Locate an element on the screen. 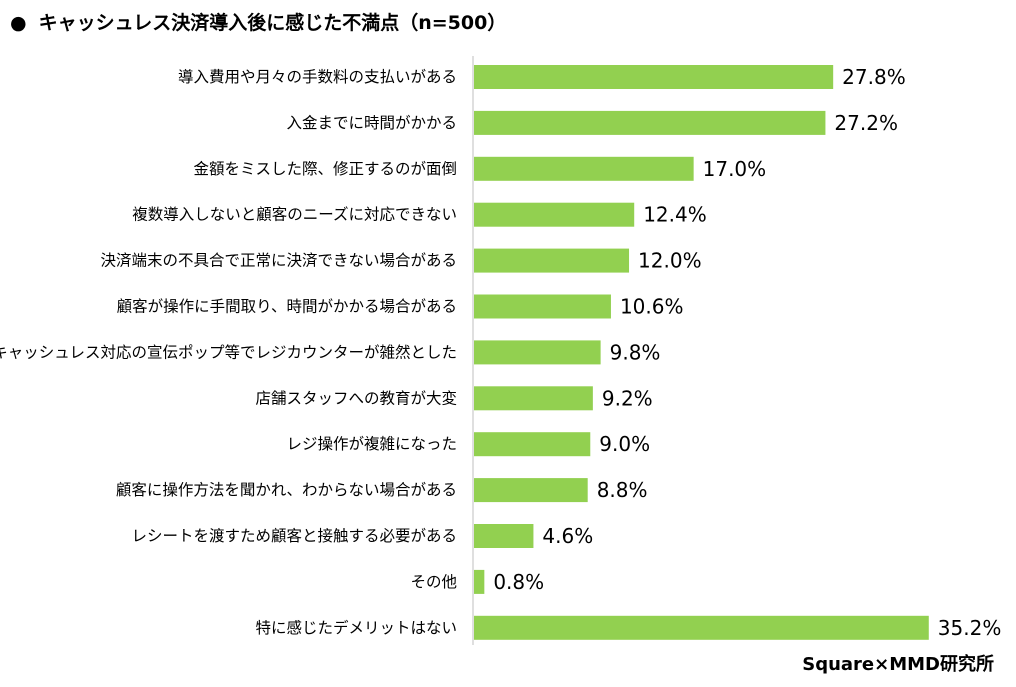  data-label: 9.2% is located at coordinates (627, 398).